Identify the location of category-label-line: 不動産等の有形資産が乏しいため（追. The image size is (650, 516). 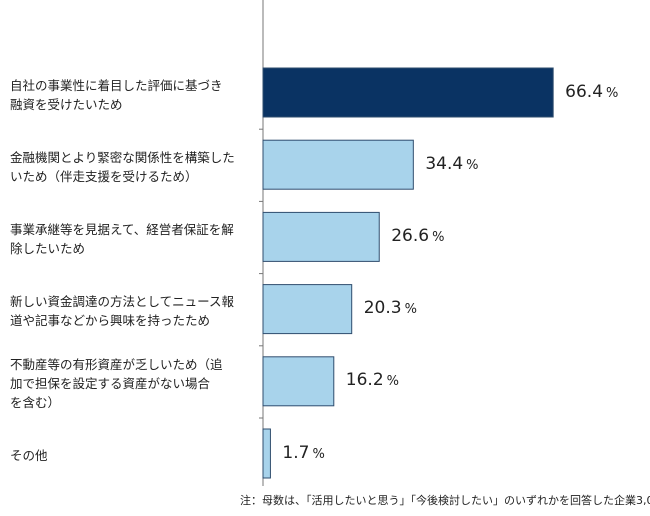
(116, 364).